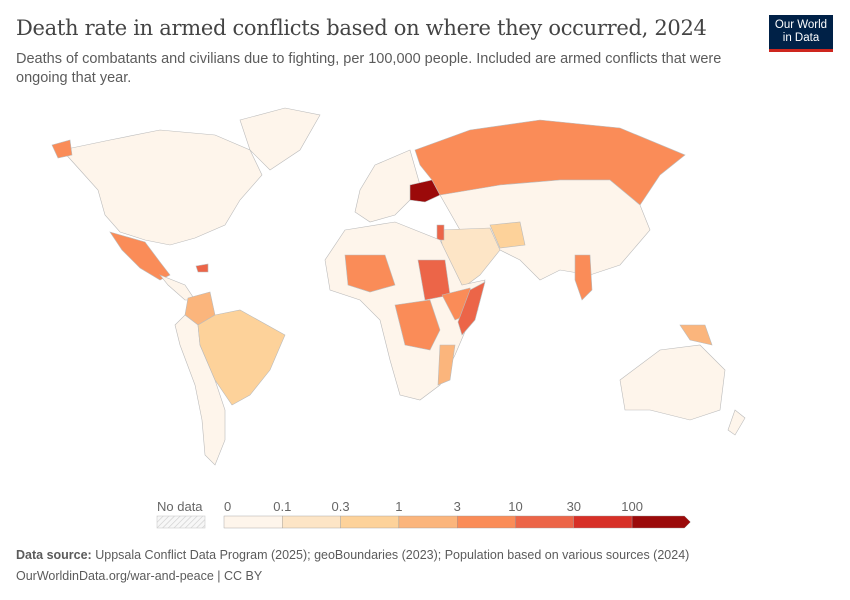 Image resolution: width=850 pixels, height=600 pixels. What do you see at coordinates (574, 506) in the screenshot?
I see `legend-tick-label: 30` at bounding box center [574, 506].